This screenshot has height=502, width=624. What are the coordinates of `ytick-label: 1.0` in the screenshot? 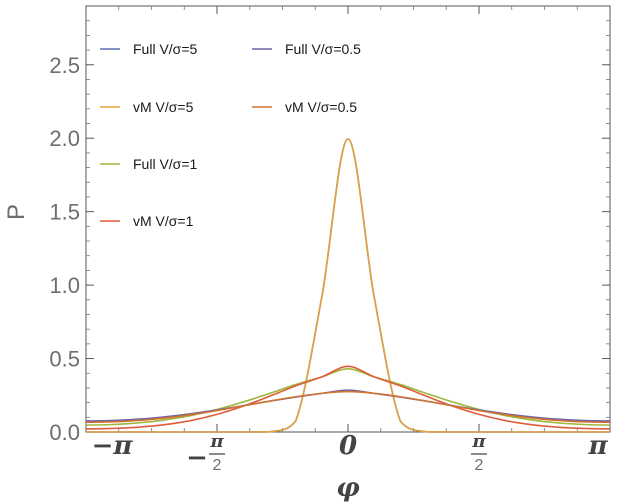 It's located at (64, 285).